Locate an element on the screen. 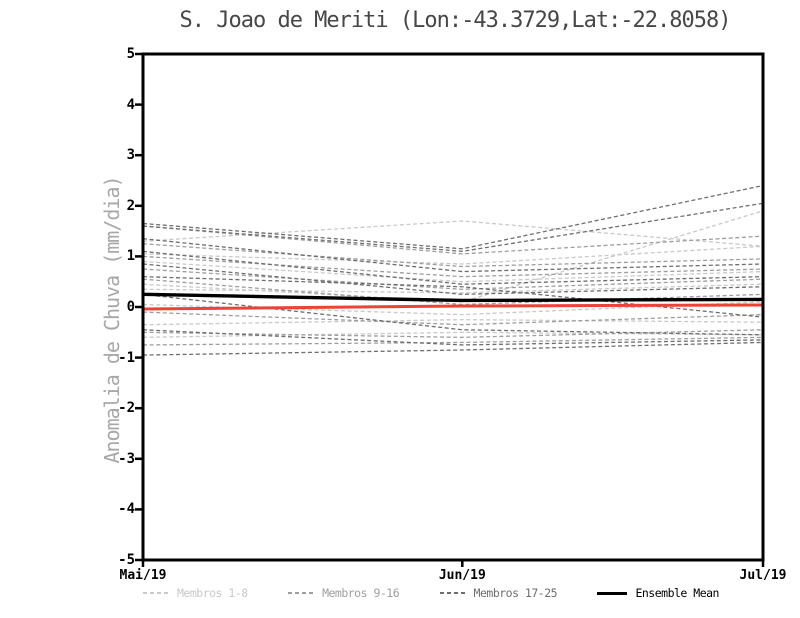  x-tick-label: Mai/19 is located at coordinates (143, 575).